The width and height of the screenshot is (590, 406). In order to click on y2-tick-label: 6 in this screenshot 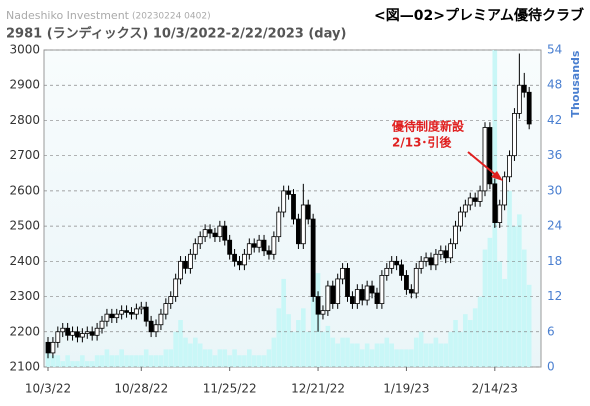, I will do `click(551, 331)`.